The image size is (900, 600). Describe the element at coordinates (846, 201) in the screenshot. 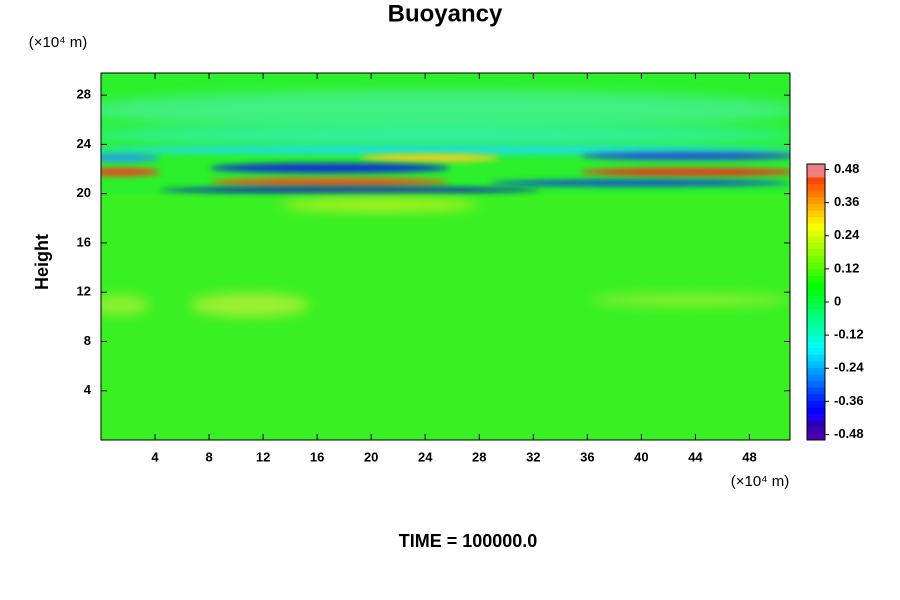

I see `colorbar-tick-label: 0.36` at that location.